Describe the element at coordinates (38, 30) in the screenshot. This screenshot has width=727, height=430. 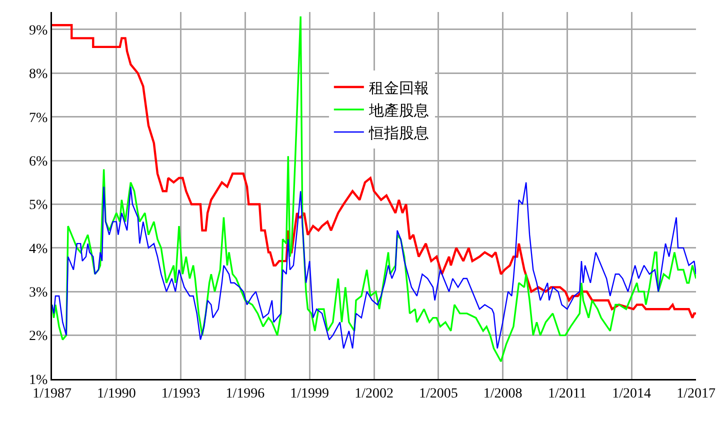
I see `y-tick-label: 9%` at that location.